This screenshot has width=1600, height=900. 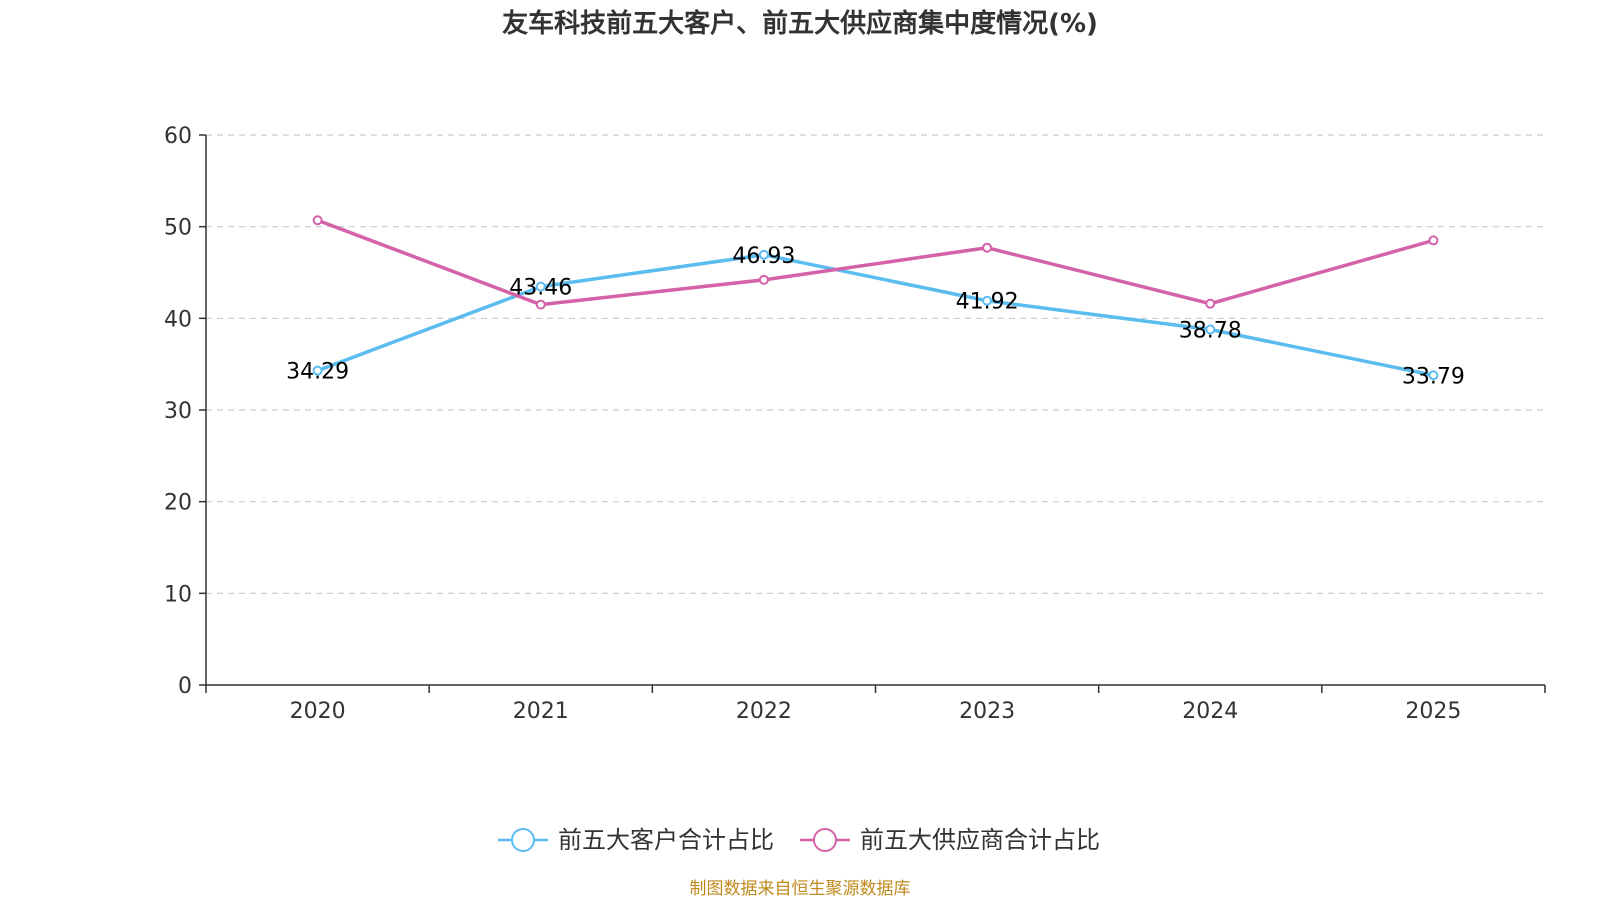 I want to click on legend-item-2: 前五大供应商合计占比, so click(x=950, y=840).